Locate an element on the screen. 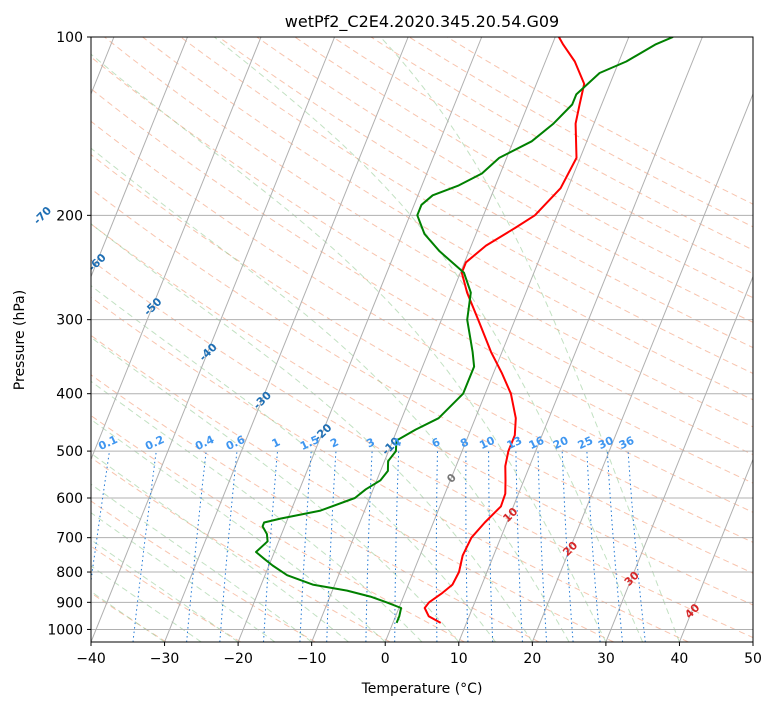 This screenshot has width=775, height=708. x-tick-label: 50 is located at coordinates (753, 659).